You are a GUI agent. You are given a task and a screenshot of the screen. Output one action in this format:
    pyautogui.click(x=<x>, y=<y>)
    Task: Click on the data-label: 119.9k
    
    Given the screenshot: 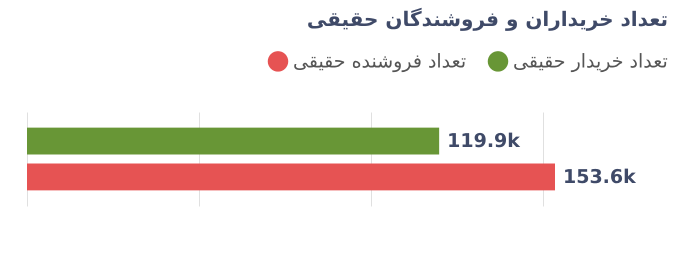 What is the action you would take?
    pyautogui.click(x=483, y=141)
    